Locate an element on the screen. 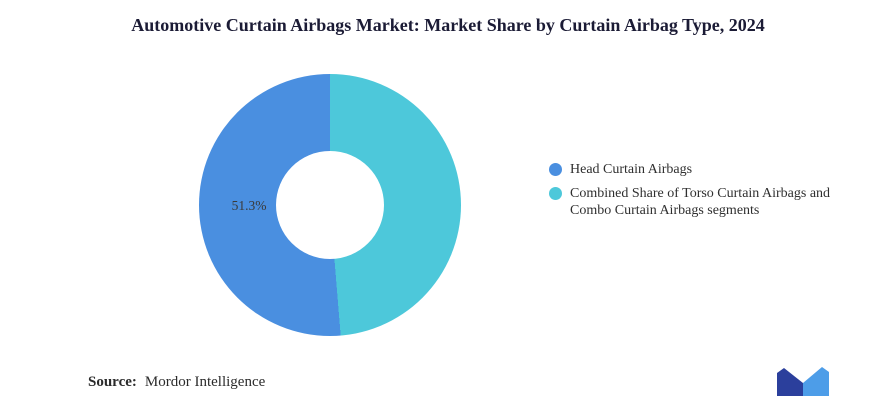 Image resolution: width=896 pixels, height=417 pixels. logo-light-shape is located at coordinates (816, 381).